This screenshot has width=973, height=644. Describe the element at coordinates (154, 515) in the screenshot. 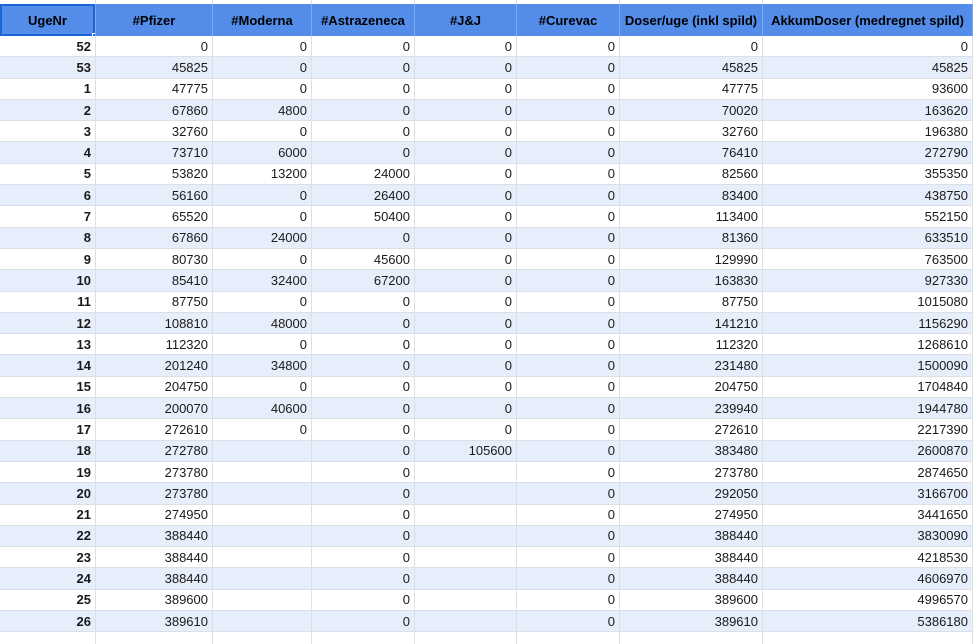

I see `cell: 274950` at that location.